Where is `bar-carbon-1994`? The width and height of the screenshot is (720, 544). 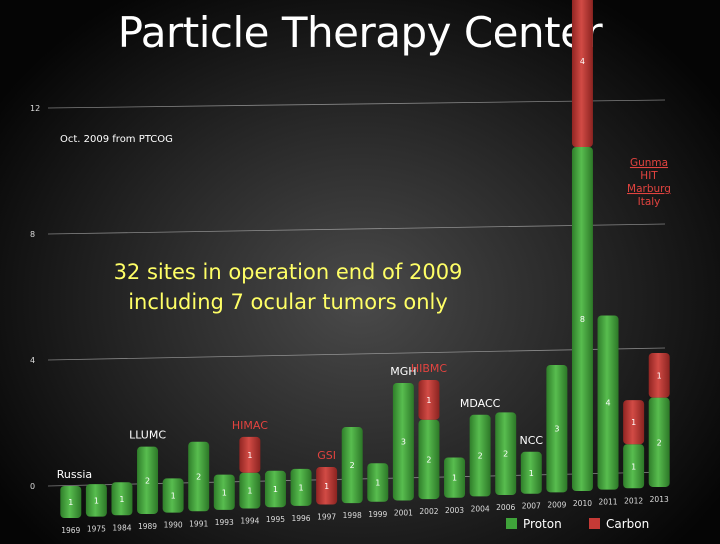 bar-carbon-1994 is located at coordinates (250, 454).